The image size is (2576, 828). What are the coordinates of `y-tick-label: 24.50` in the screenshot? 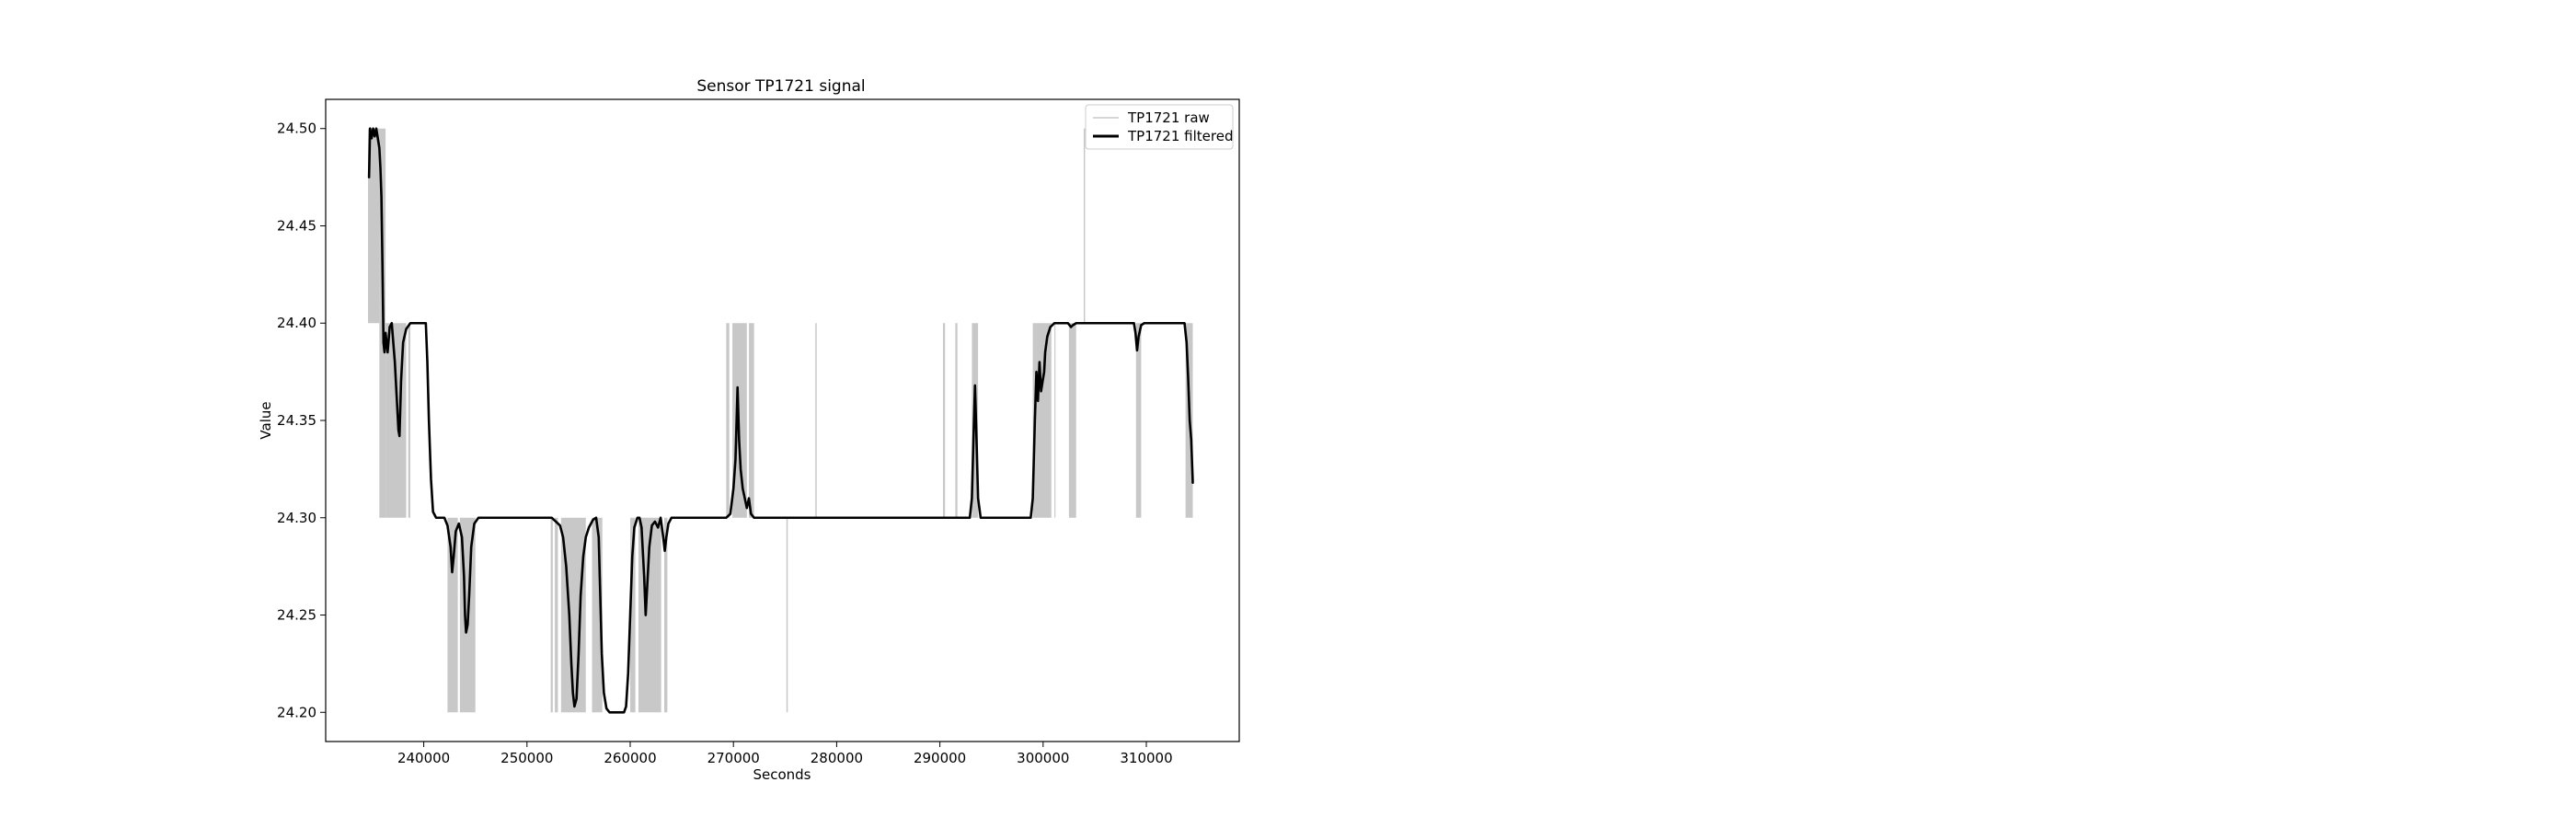 It's located at (296, 129).